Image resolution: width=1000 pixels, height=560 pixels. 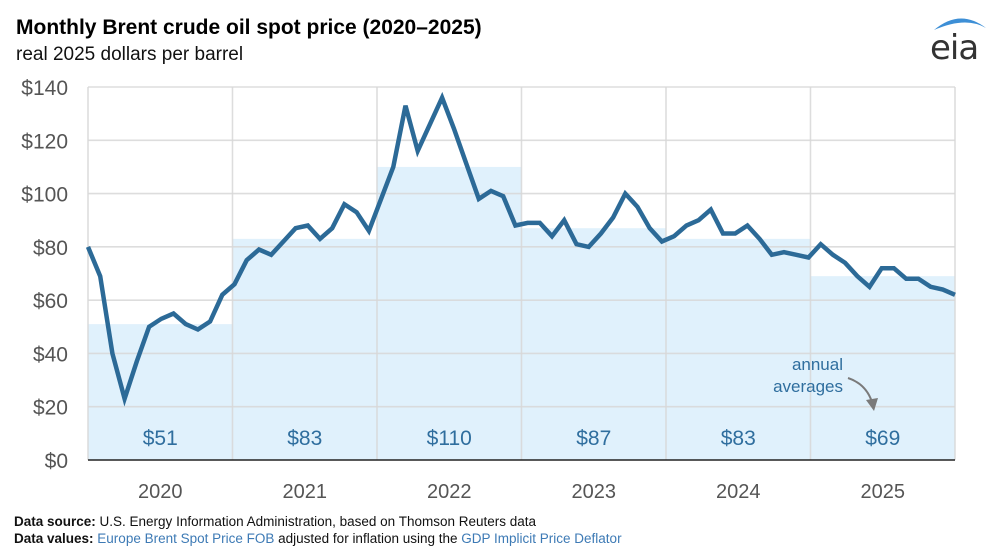 I want to click on annotation-arrow-head, so click(x=872, y=404).